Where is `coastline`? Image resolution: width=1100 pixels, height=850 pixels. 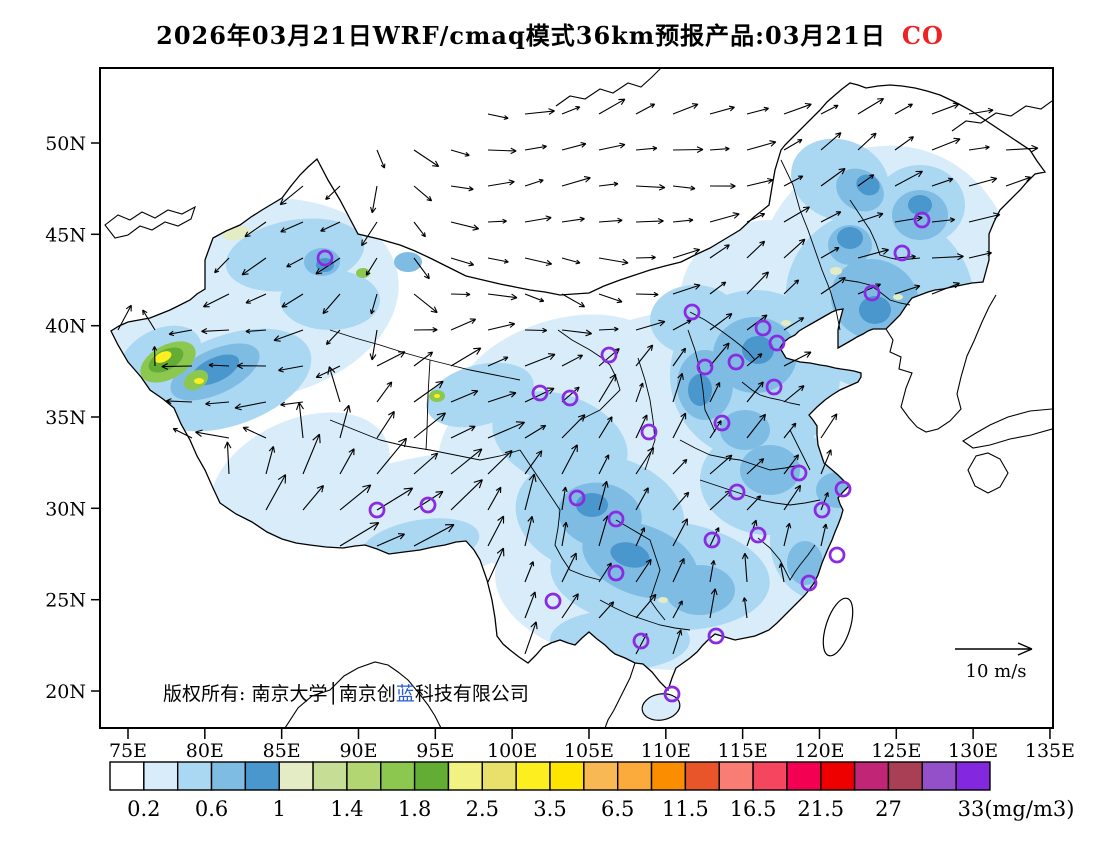
coastline is located at coordinates (988, 473).